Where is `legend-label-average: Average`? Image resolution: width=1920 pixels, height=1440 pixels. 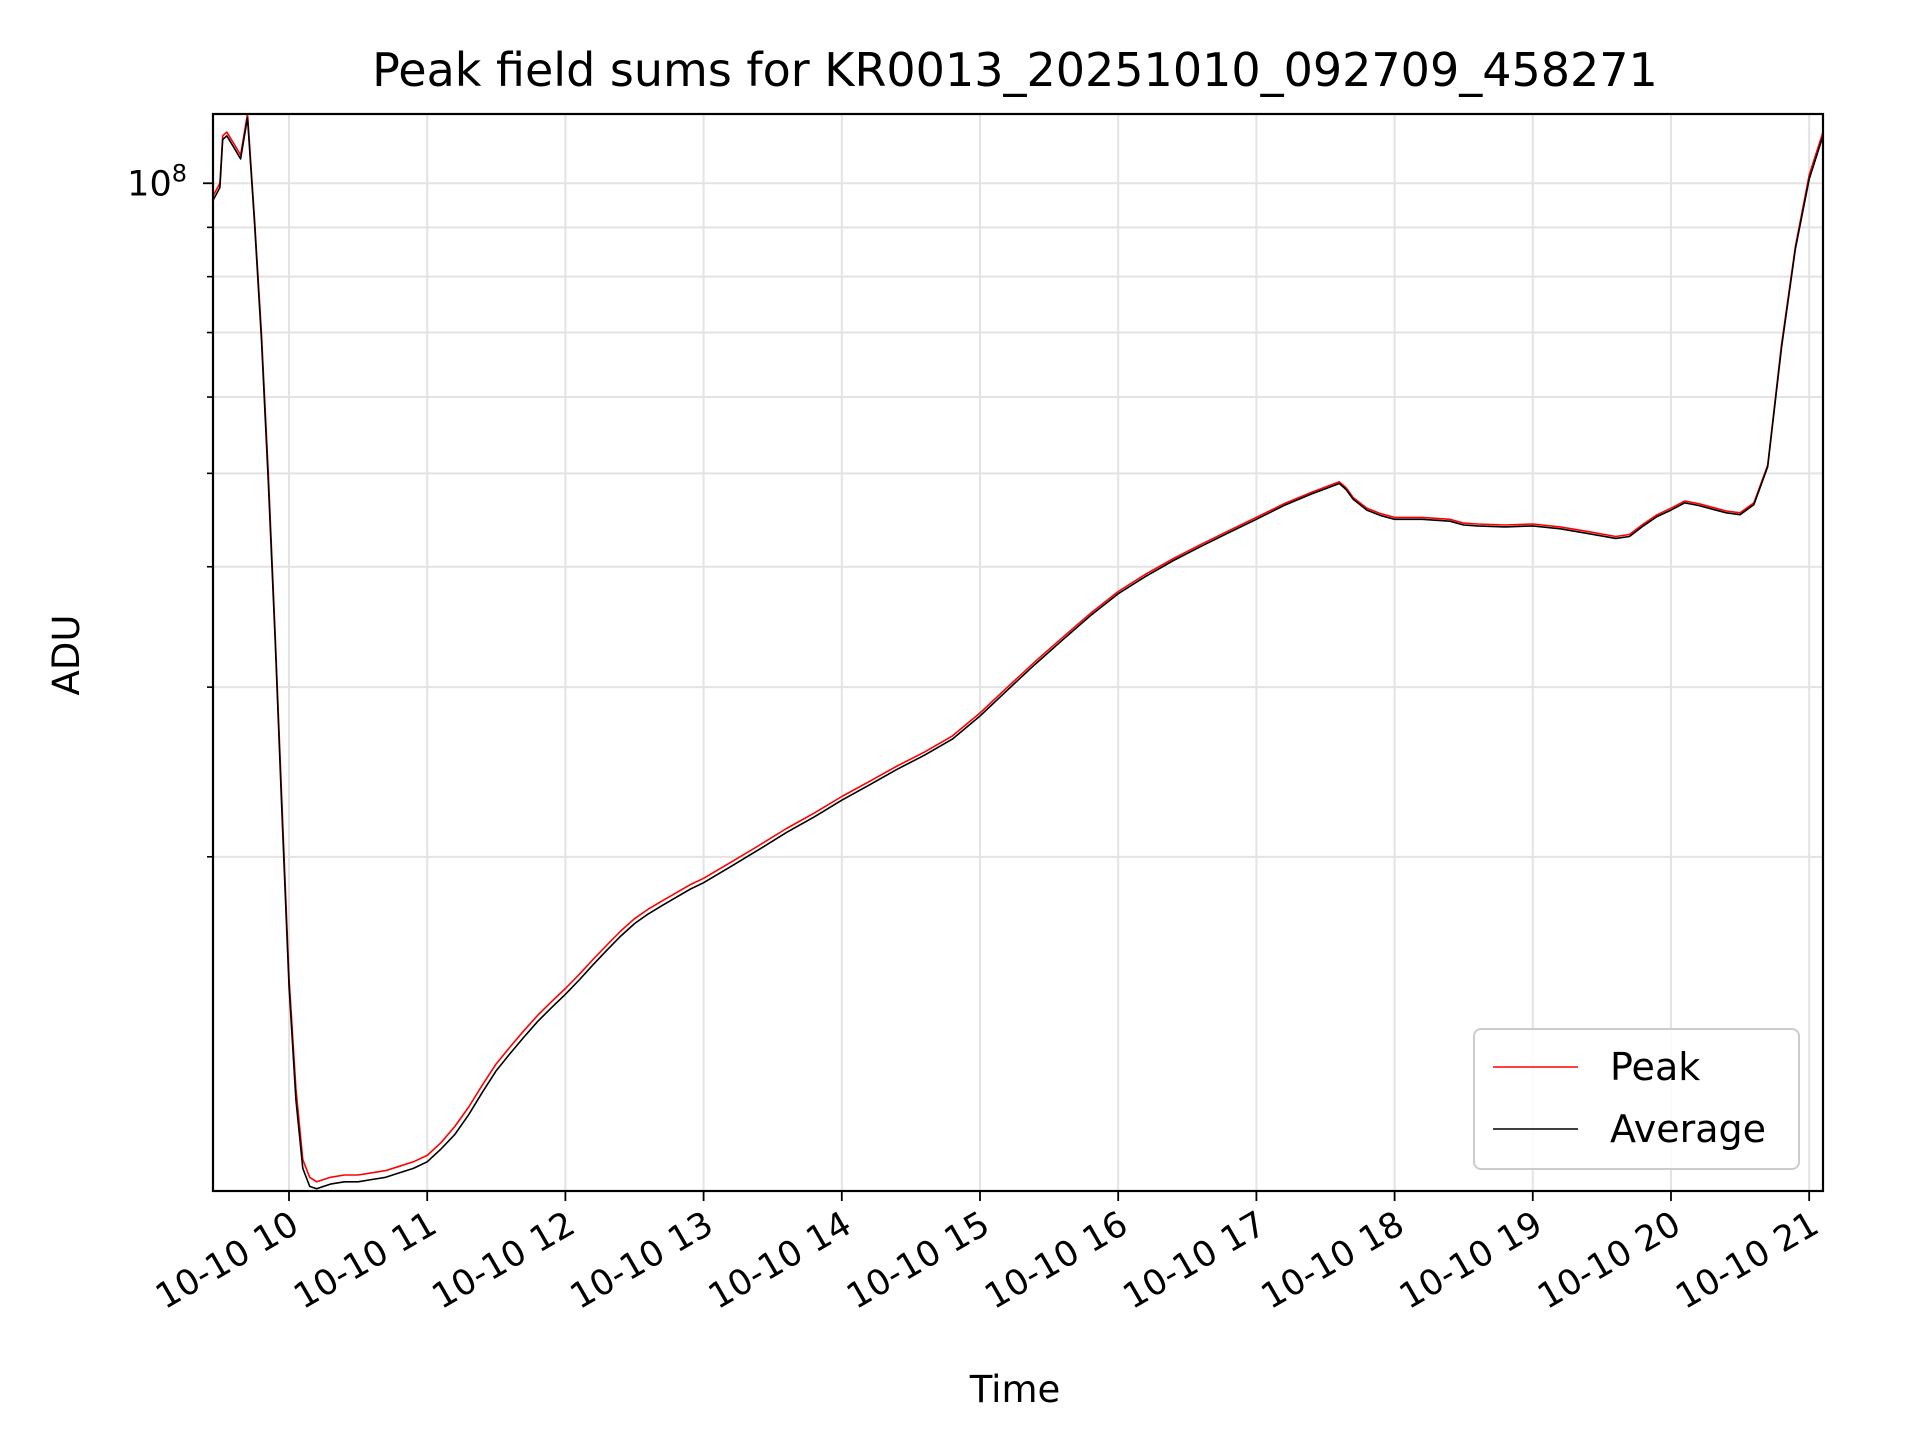
legend-label-average: Average is located at coordinates (1688, 1129).